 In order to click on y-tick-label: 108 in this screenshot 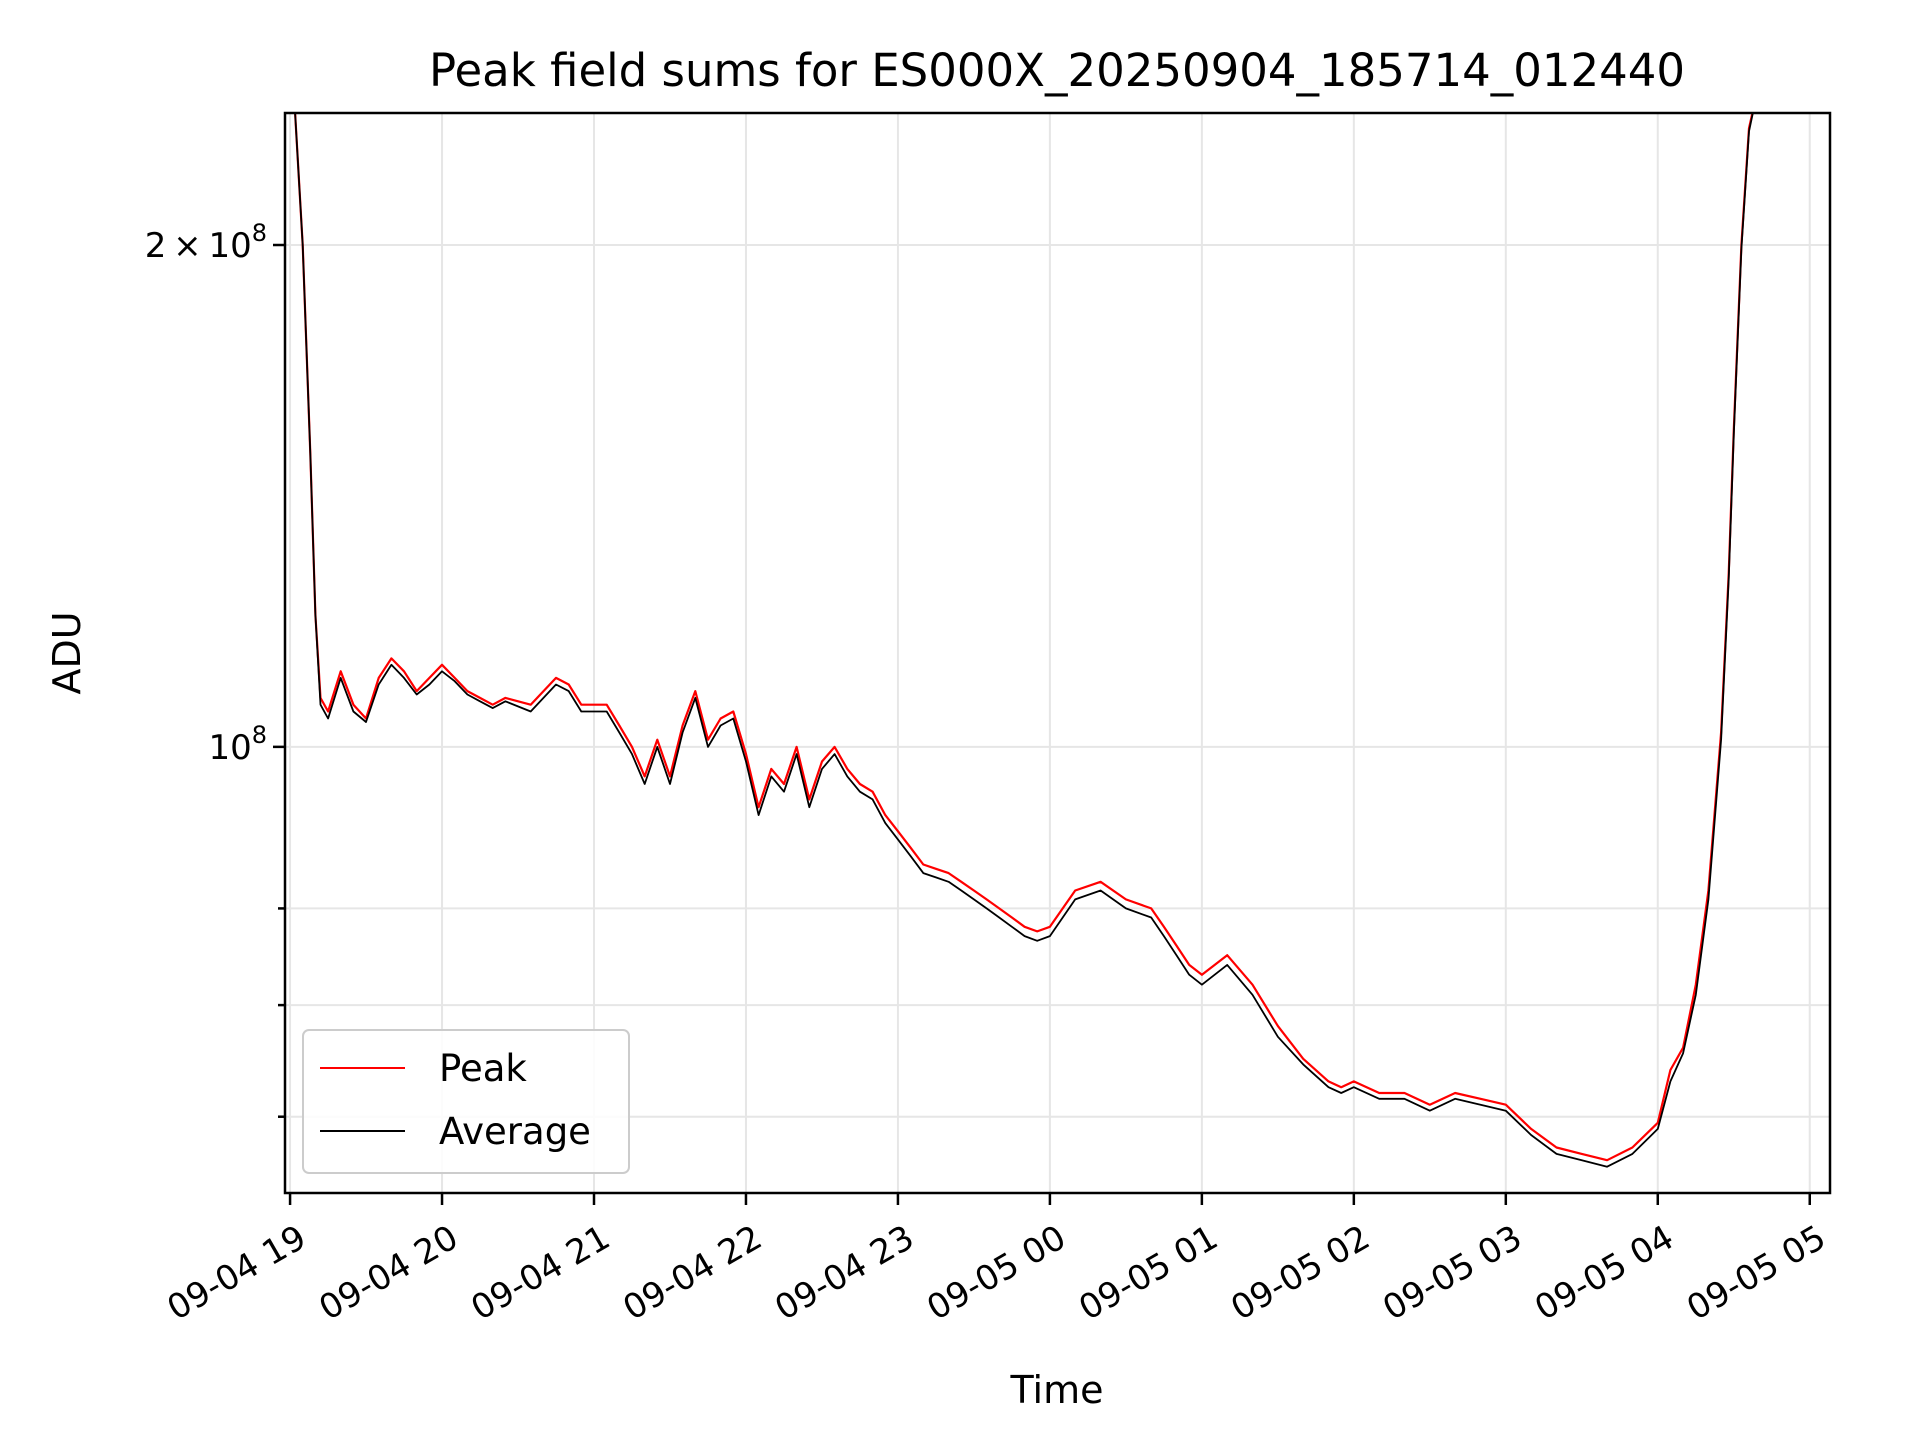, I will do `click(237, 744)`.